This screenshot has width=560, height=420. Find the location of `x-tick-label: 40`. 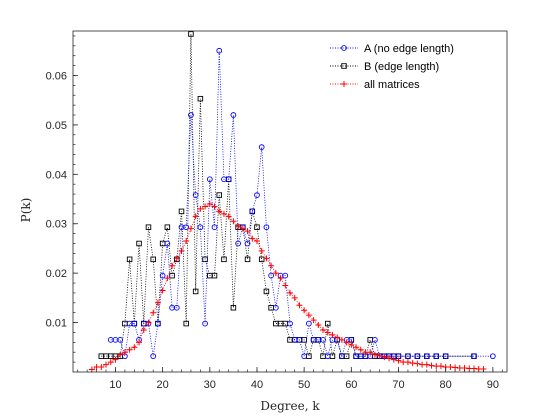

x-tick-label: 40 is located at coordinates (257, 385).